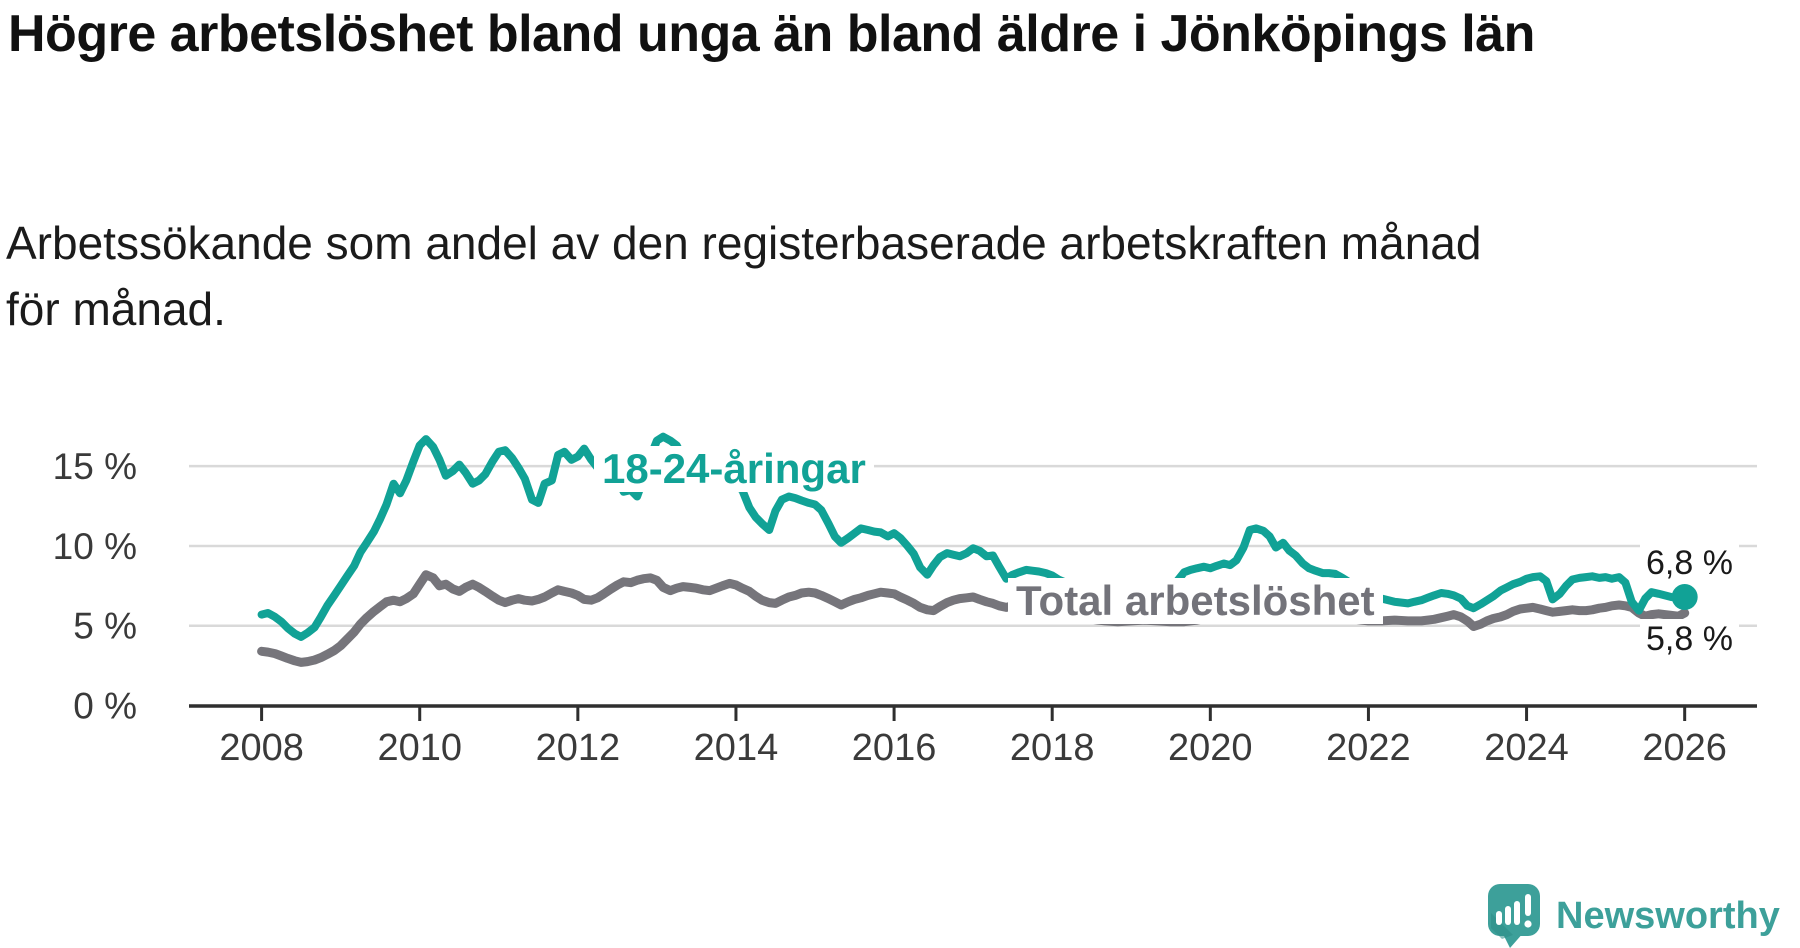 This screenshot has width=1800, height=948. I want to click on svg-text: 2018, so click(1052, 748).